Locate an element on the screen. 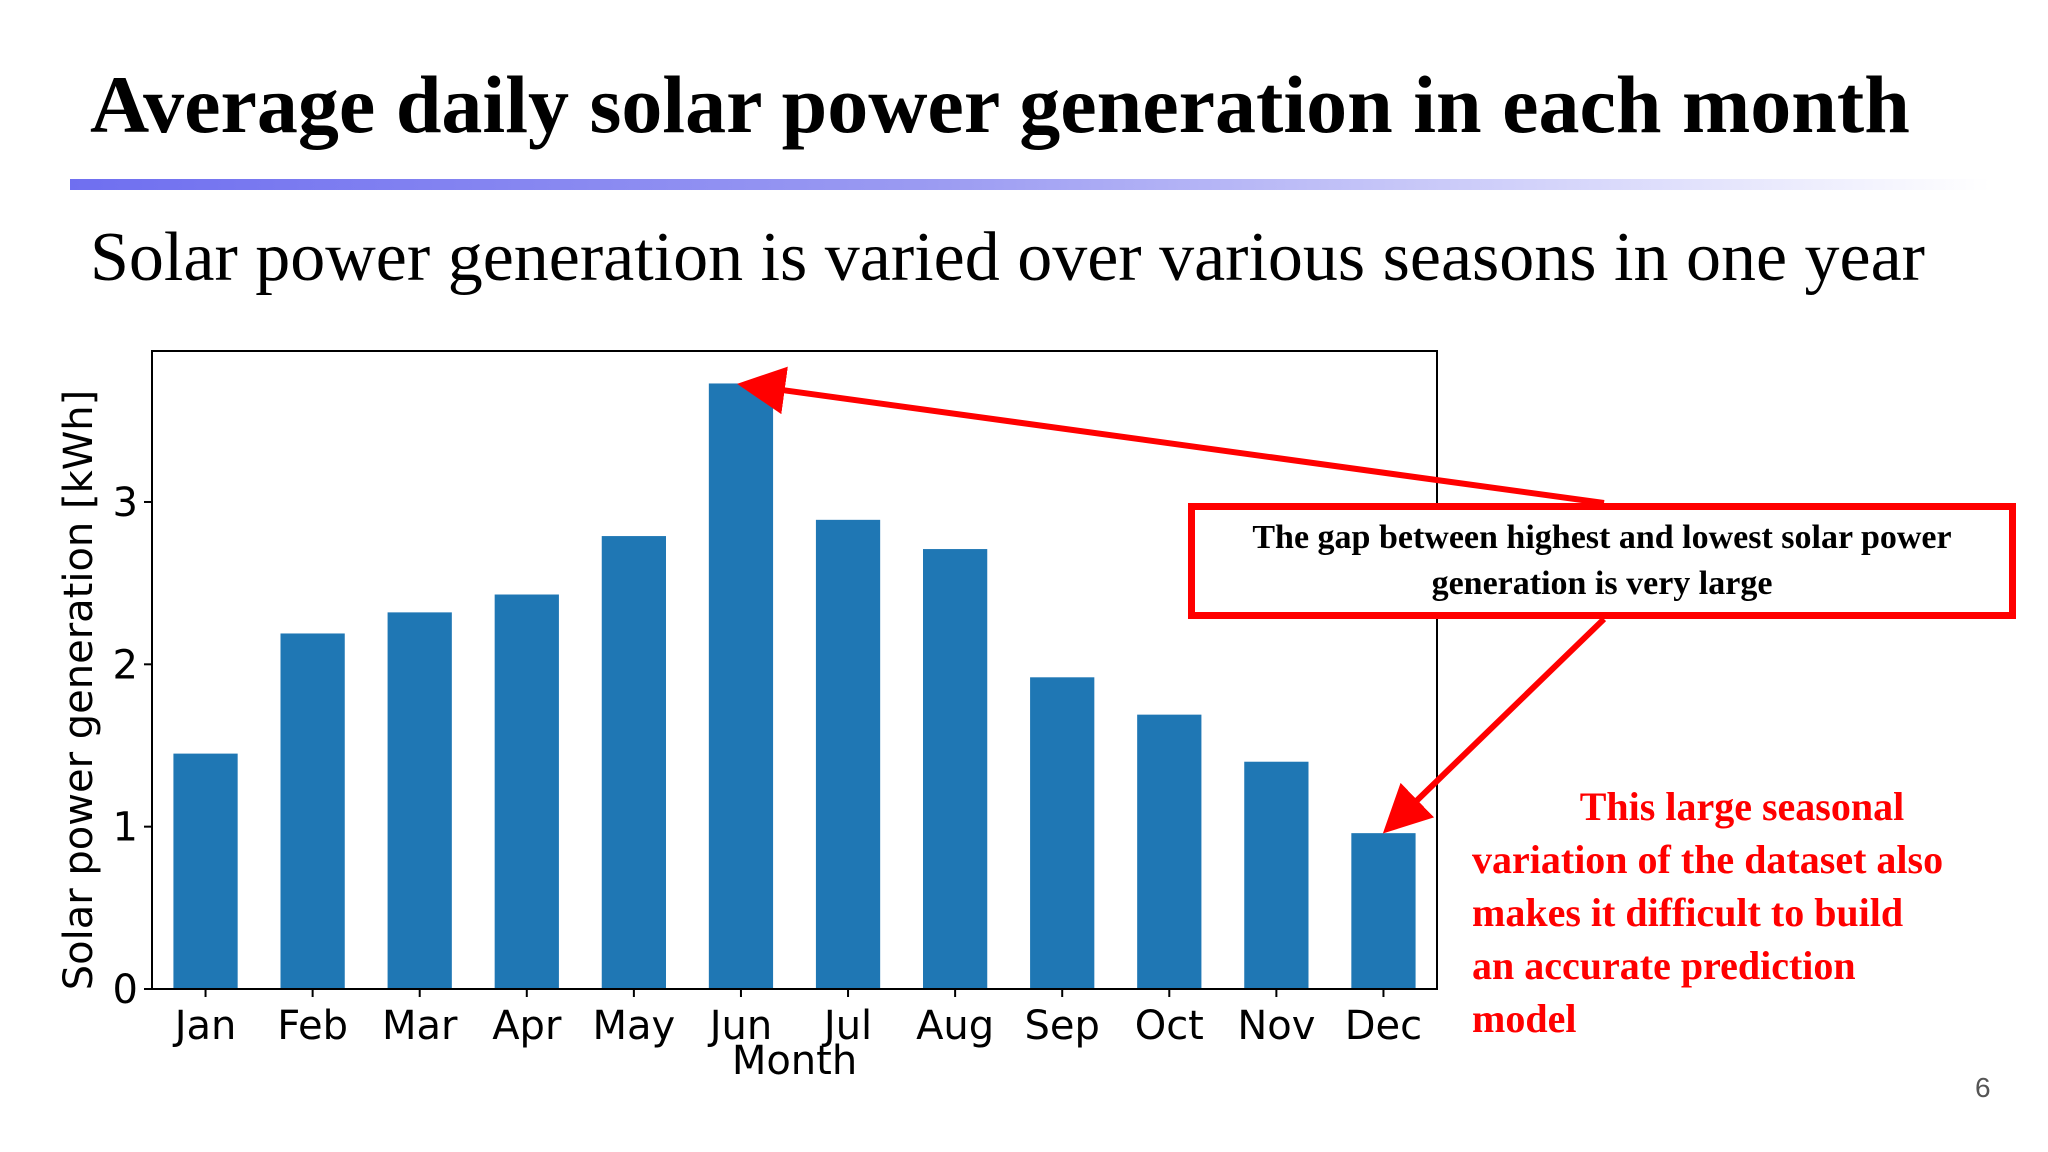 The width and height of the screenshot is (2048, 1152). x-tick-label: Apr is located at coordinates (527, 1026).